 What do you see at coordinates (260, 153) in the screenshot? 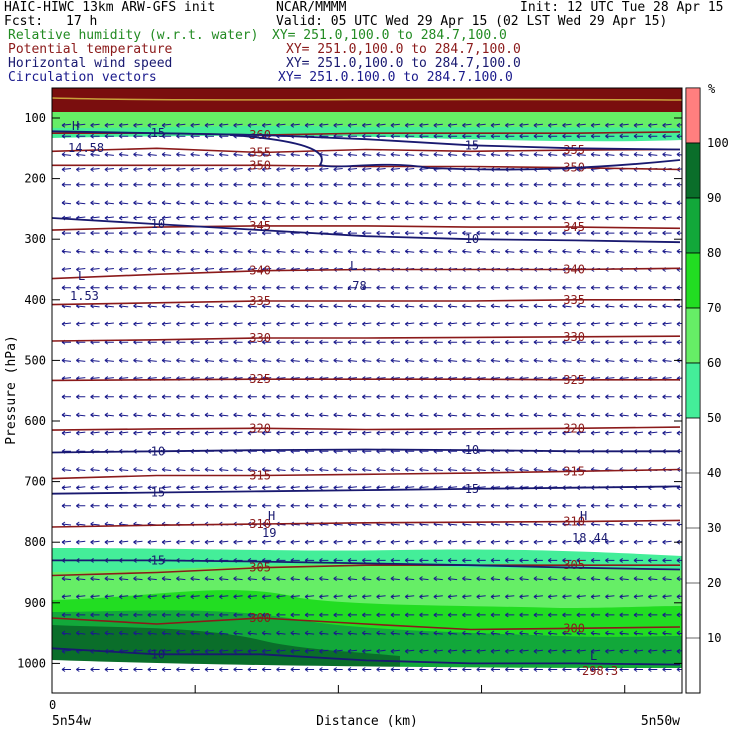
I see `theta-contour-label: 355` at bounding box center [260, 153].